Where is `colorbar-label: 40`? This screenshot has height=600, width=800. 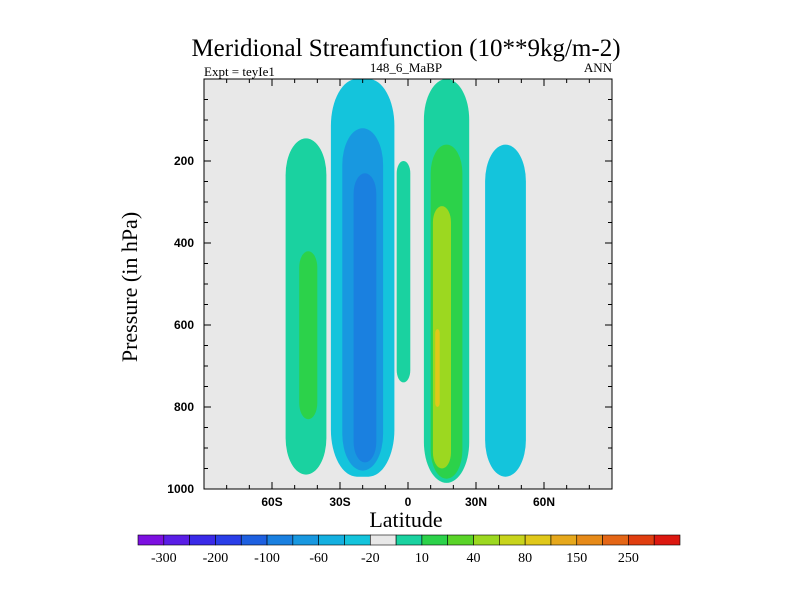 colorbar-label: 40 is located at coordinates (474, 558).